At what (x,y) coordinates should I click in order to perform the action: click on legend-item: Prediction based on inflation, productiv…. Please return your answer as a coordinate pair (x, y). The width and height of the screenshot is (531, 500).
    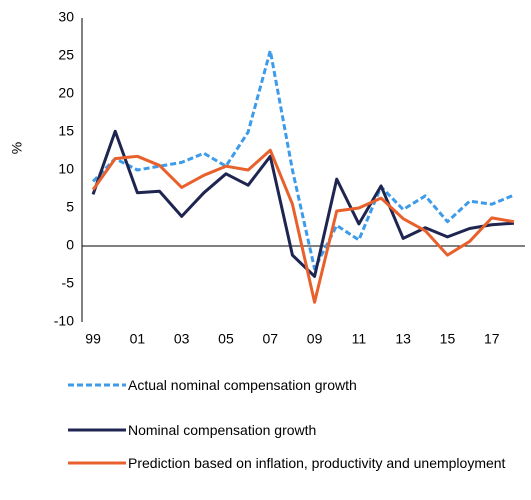
    Looking at the image, I should click on (293, 463).